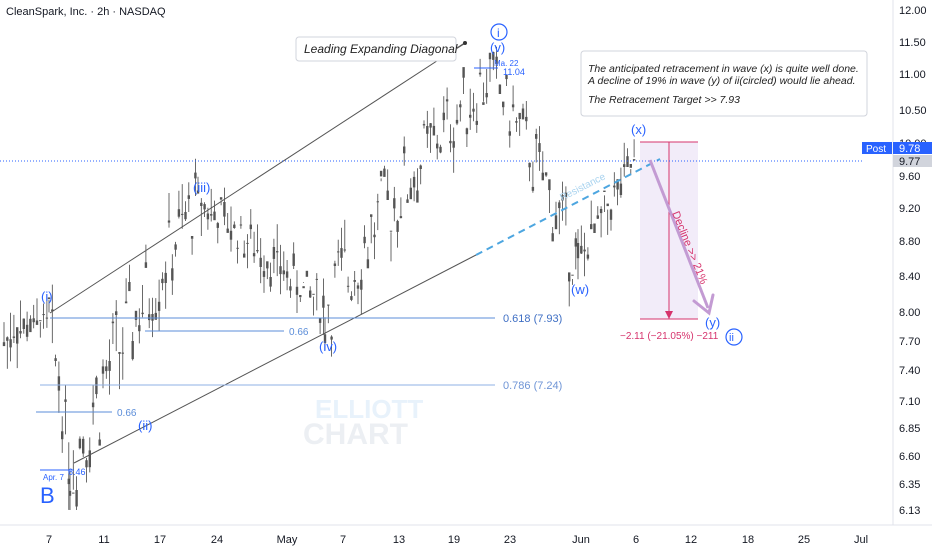  Describe the element at coordinates (532, 319) in the screenshot. I see `fib-0618-label: 0.618 (7.93)` at that location.